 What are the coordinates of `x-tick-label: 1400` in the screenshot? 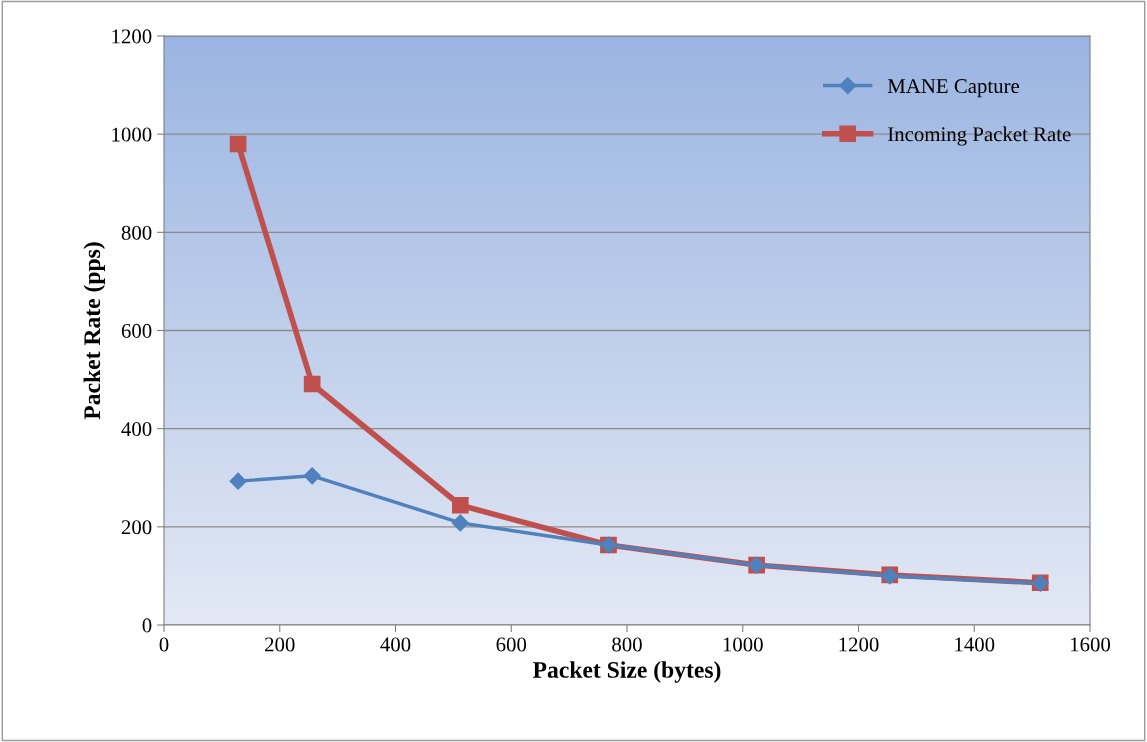 It's located at (975, 644).